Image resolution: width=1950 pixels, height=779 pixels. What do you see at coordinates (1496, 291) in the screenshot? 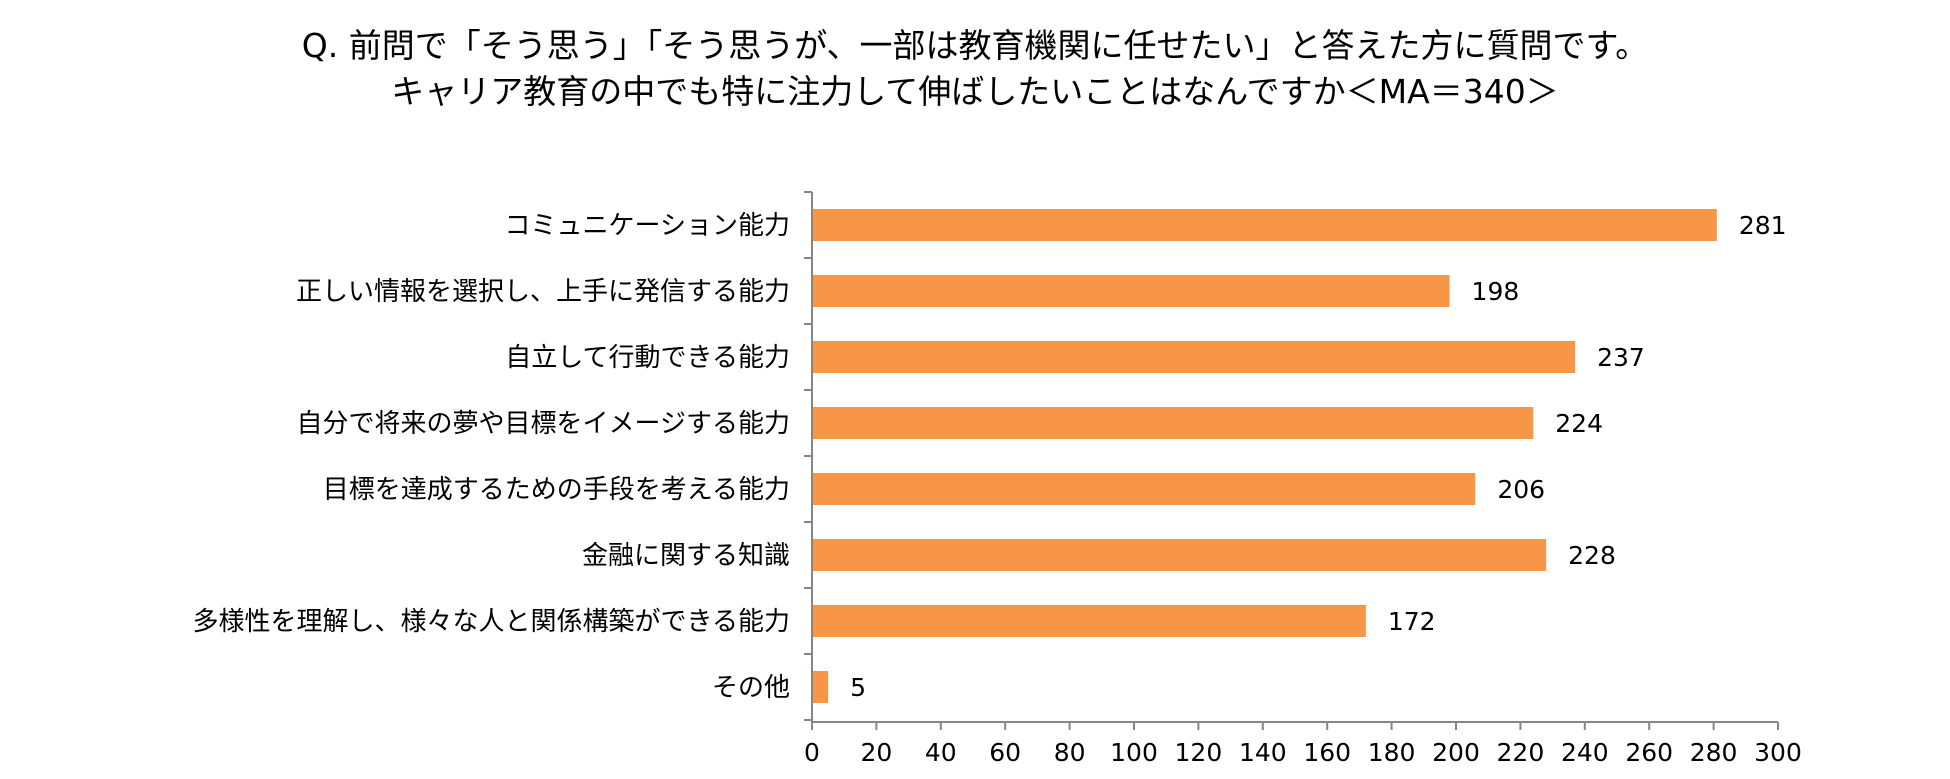
I see `data-label: 198` at bounding box center [1496, 291].